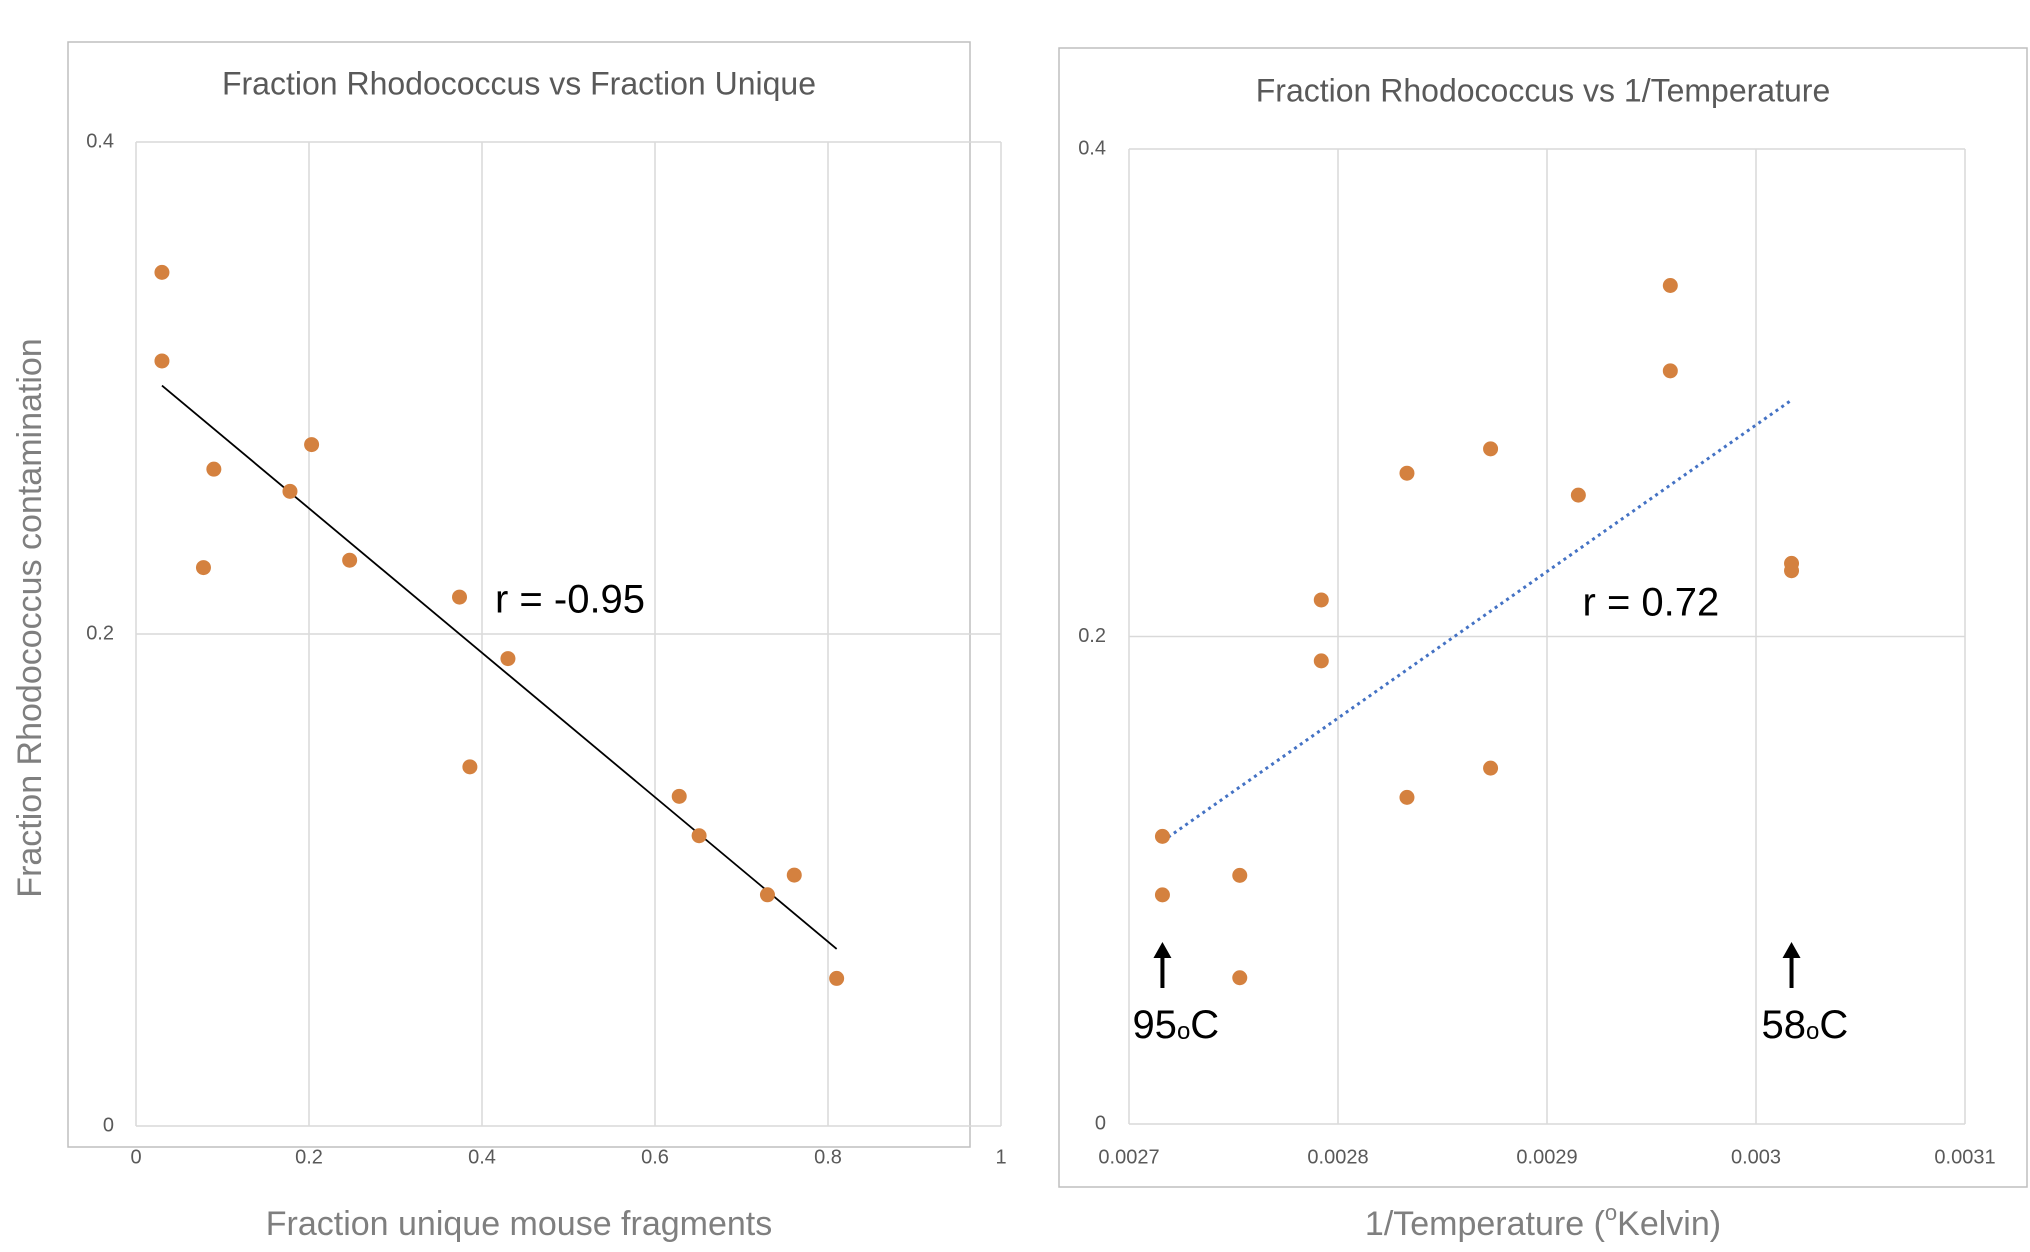 The height and width of the screenshot is (1252, 2030). What do you see at coordinates (519, 1224) in the screenshot?
I see `x-axis-title: Fraction unique mouse fragments` at bounding box center [519, 1224].